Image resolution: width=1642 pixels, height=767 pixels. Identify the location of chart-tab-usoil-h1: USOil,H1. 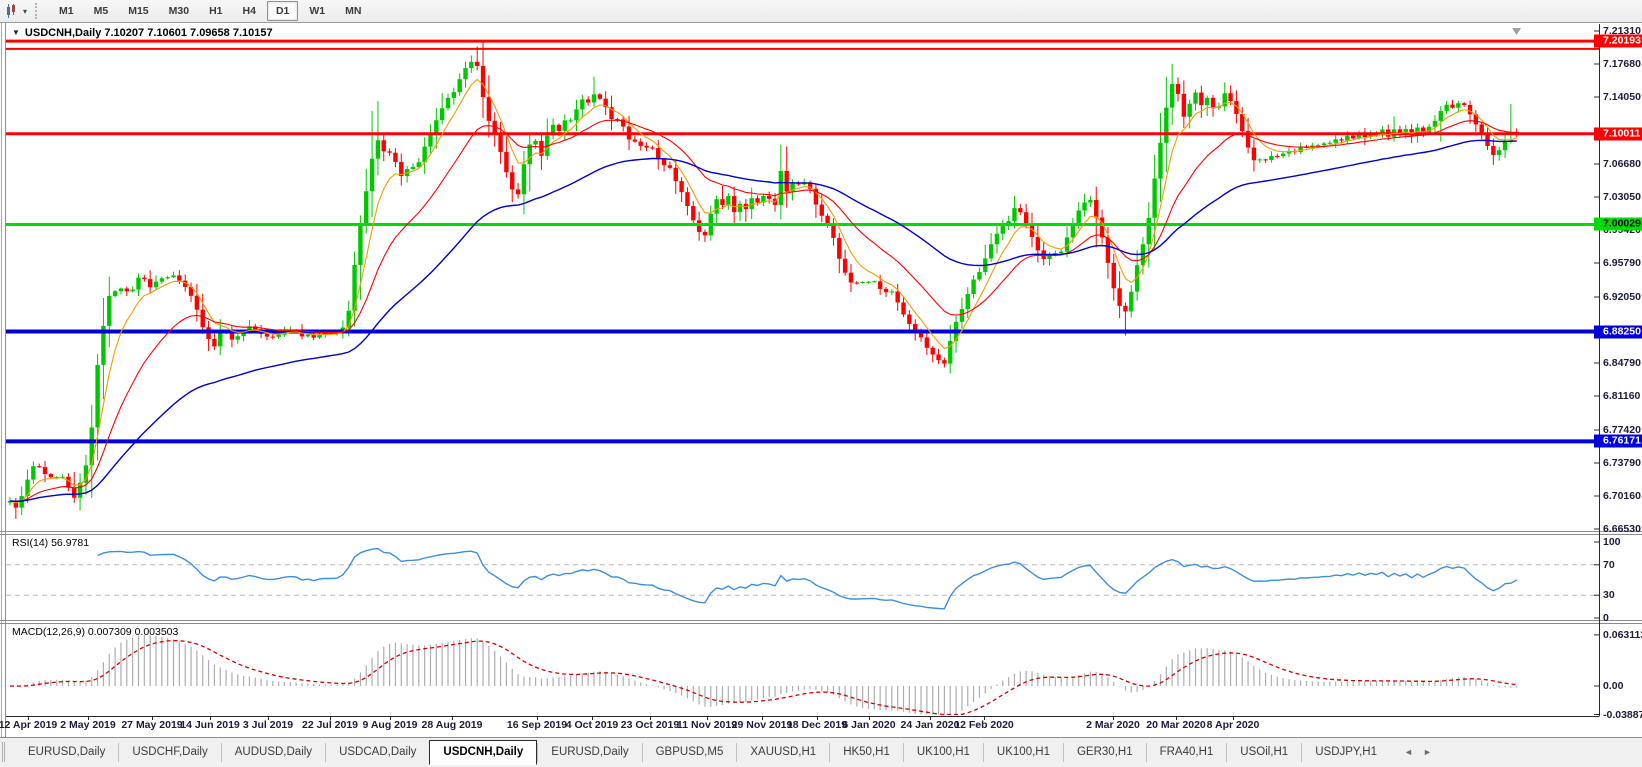
(1263, 752).